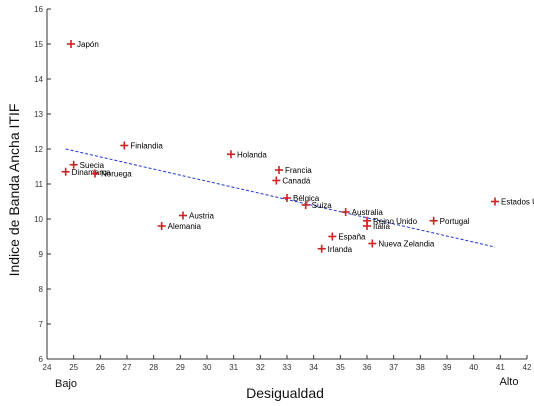 Image resolution: width=534 pixels, height=406 pixels. I want to click on y-tick-label: 7, so click(41, 324).